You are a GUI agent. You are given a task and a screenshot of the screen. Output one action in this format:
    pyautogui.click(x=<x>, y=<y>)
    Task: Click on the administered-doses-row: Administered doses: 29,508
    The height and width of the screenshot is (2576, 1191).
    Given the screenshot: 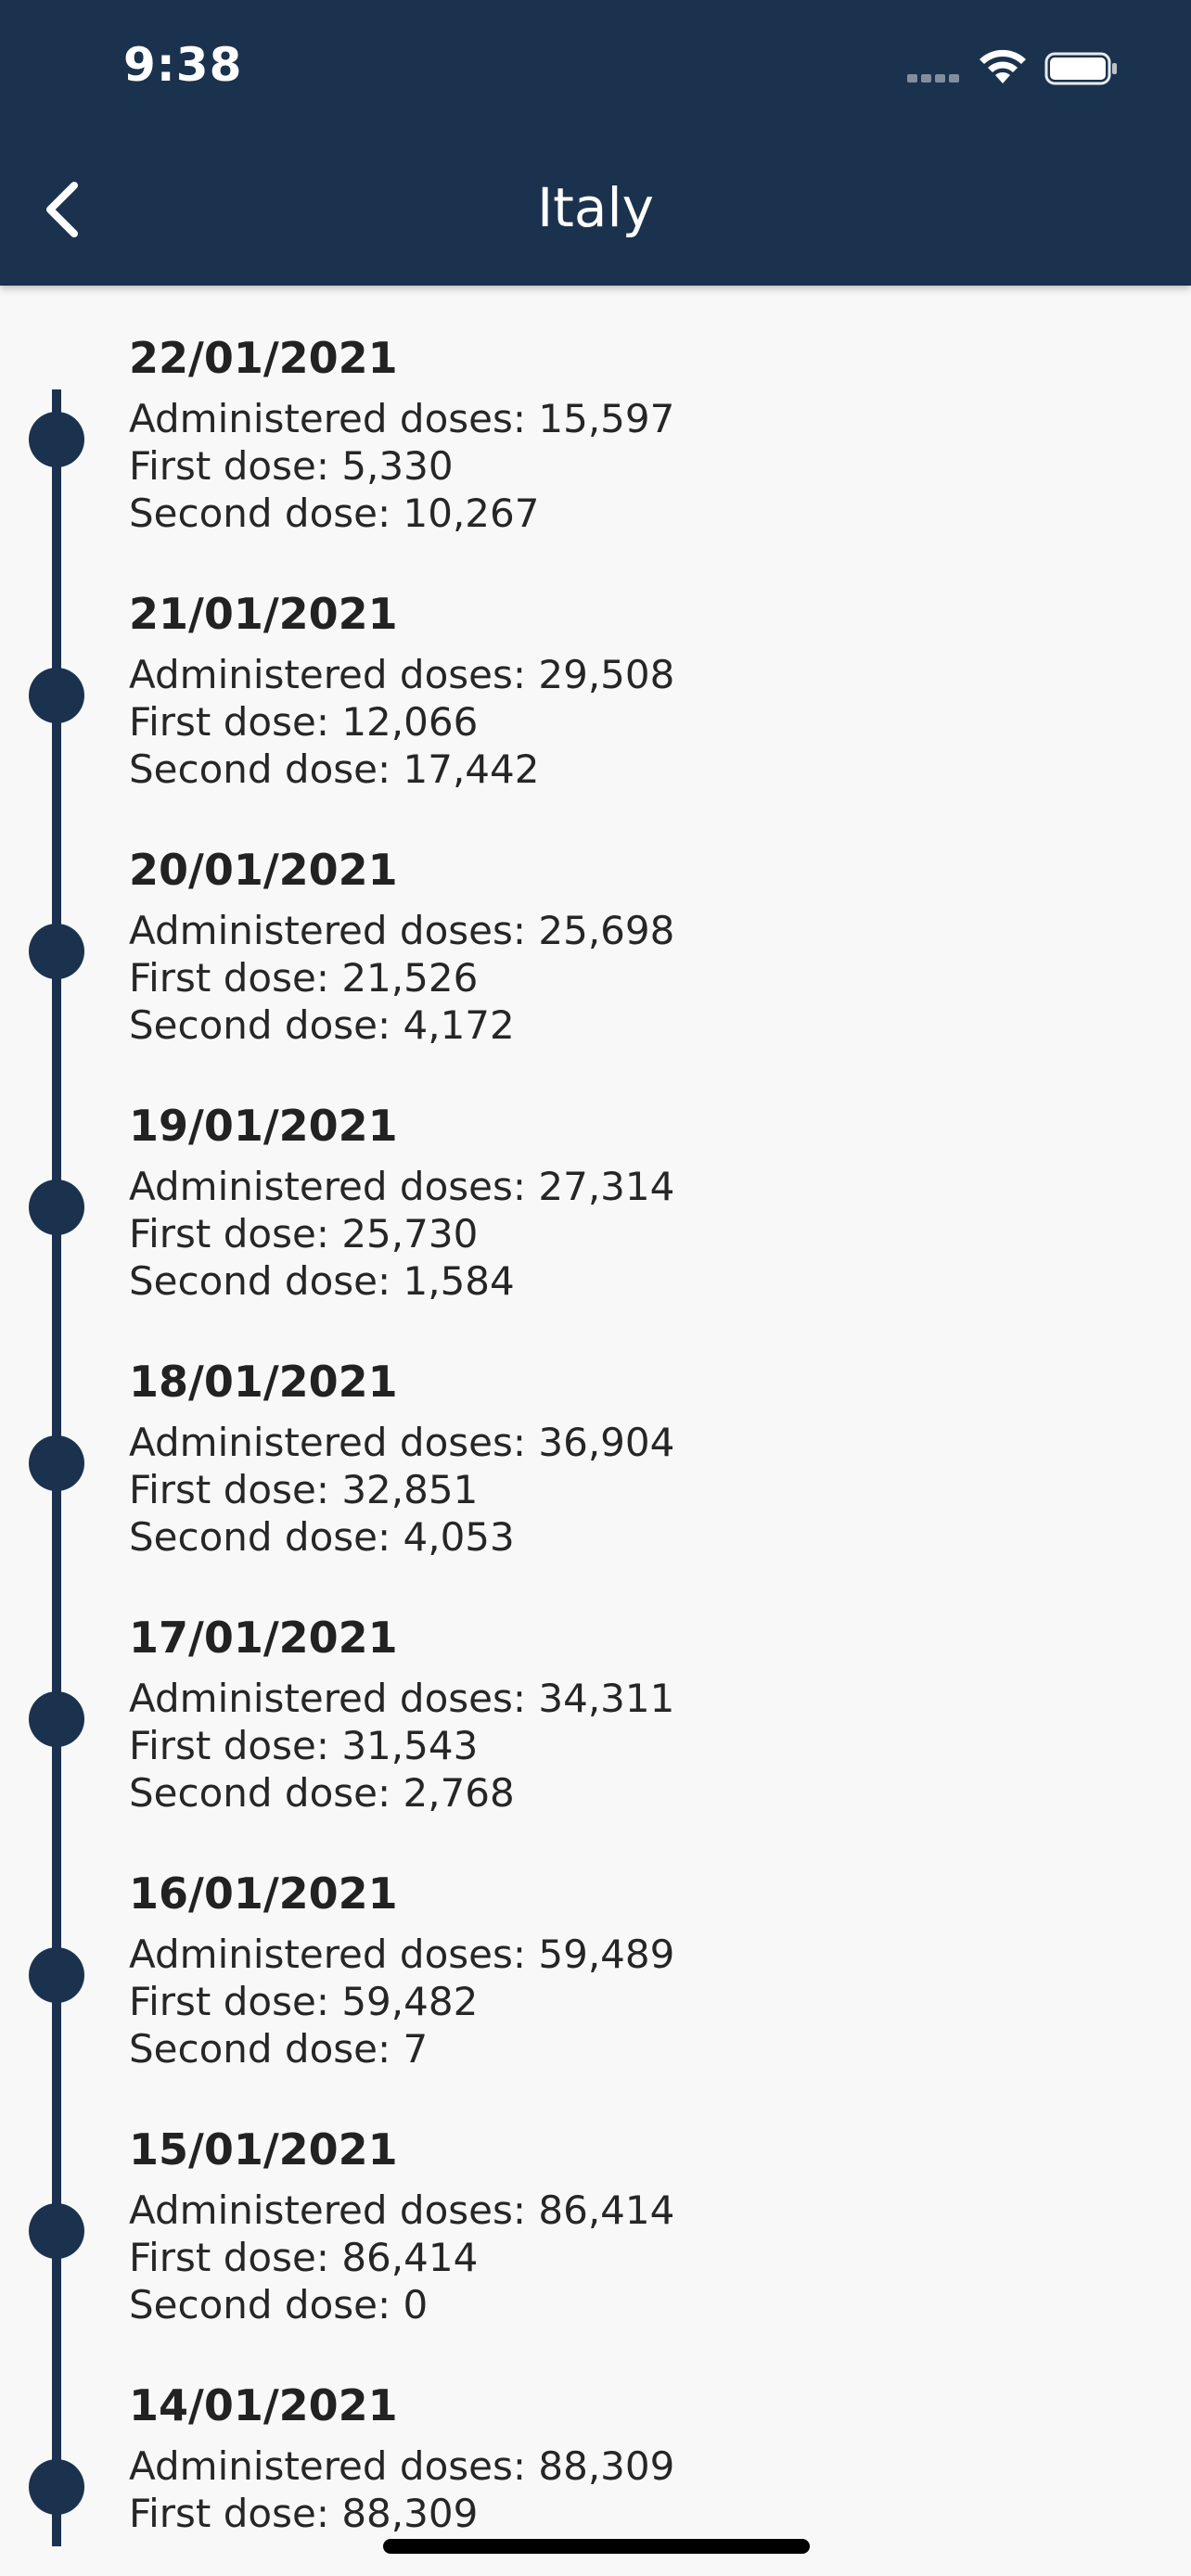 What is the action you would take?
    pyautogui.click(x=593, y=675)
    